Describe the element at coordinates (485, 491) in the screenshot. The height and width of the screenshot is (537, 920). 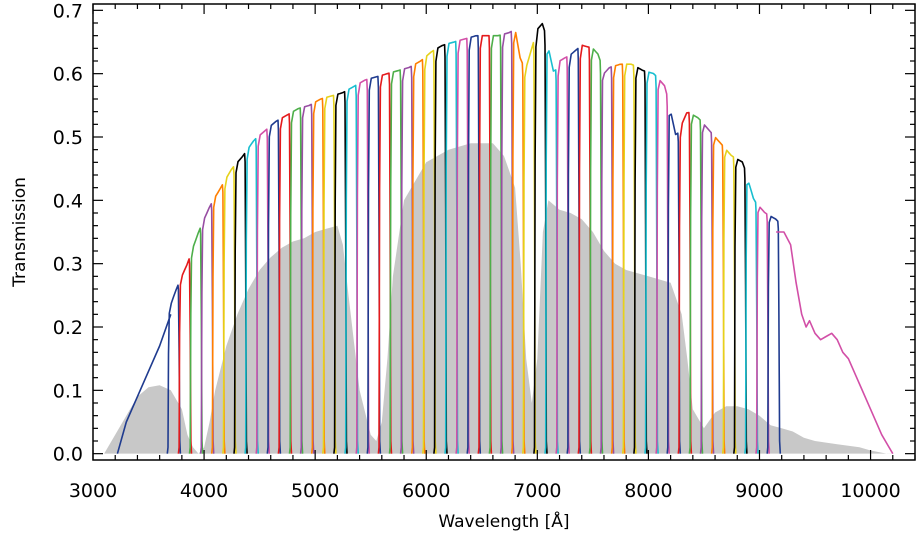
I see `x-tick-labels: 3000 4000 5000 6000 7000 8000 9000 10000` at that location.